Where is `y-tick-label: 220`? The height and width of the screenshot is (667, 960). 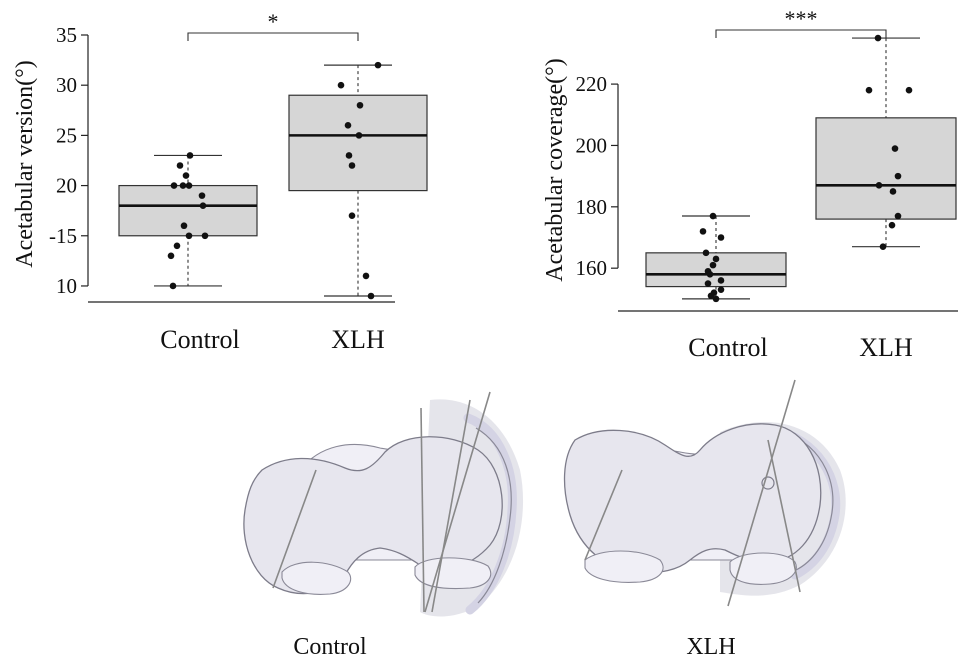
y-tick-label: 220 is located at coordinates (592, 84).